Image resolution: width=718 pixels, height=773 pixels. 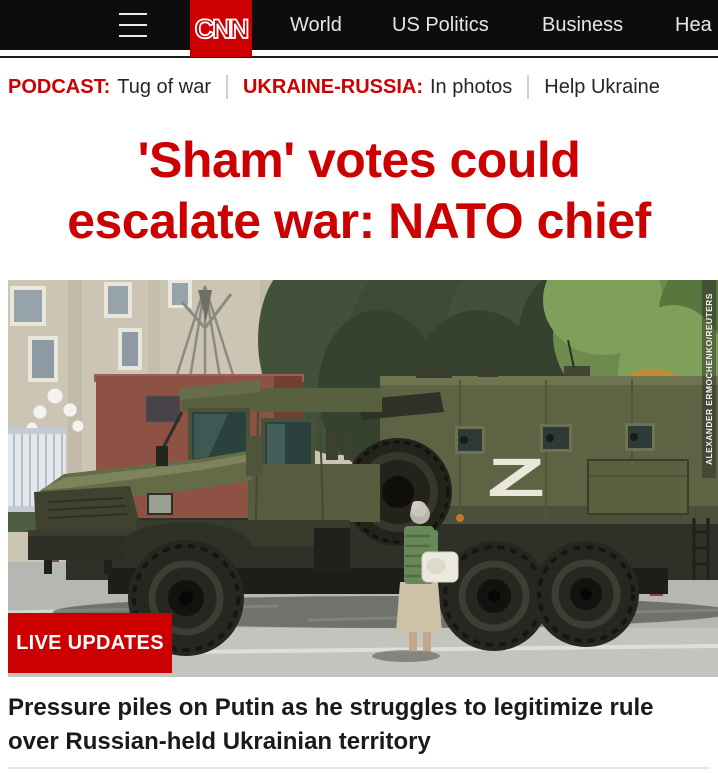 What do you see at coordinates (638, 487) in the screenshot?
I see `storage-box` at bounding box center [638, 487].